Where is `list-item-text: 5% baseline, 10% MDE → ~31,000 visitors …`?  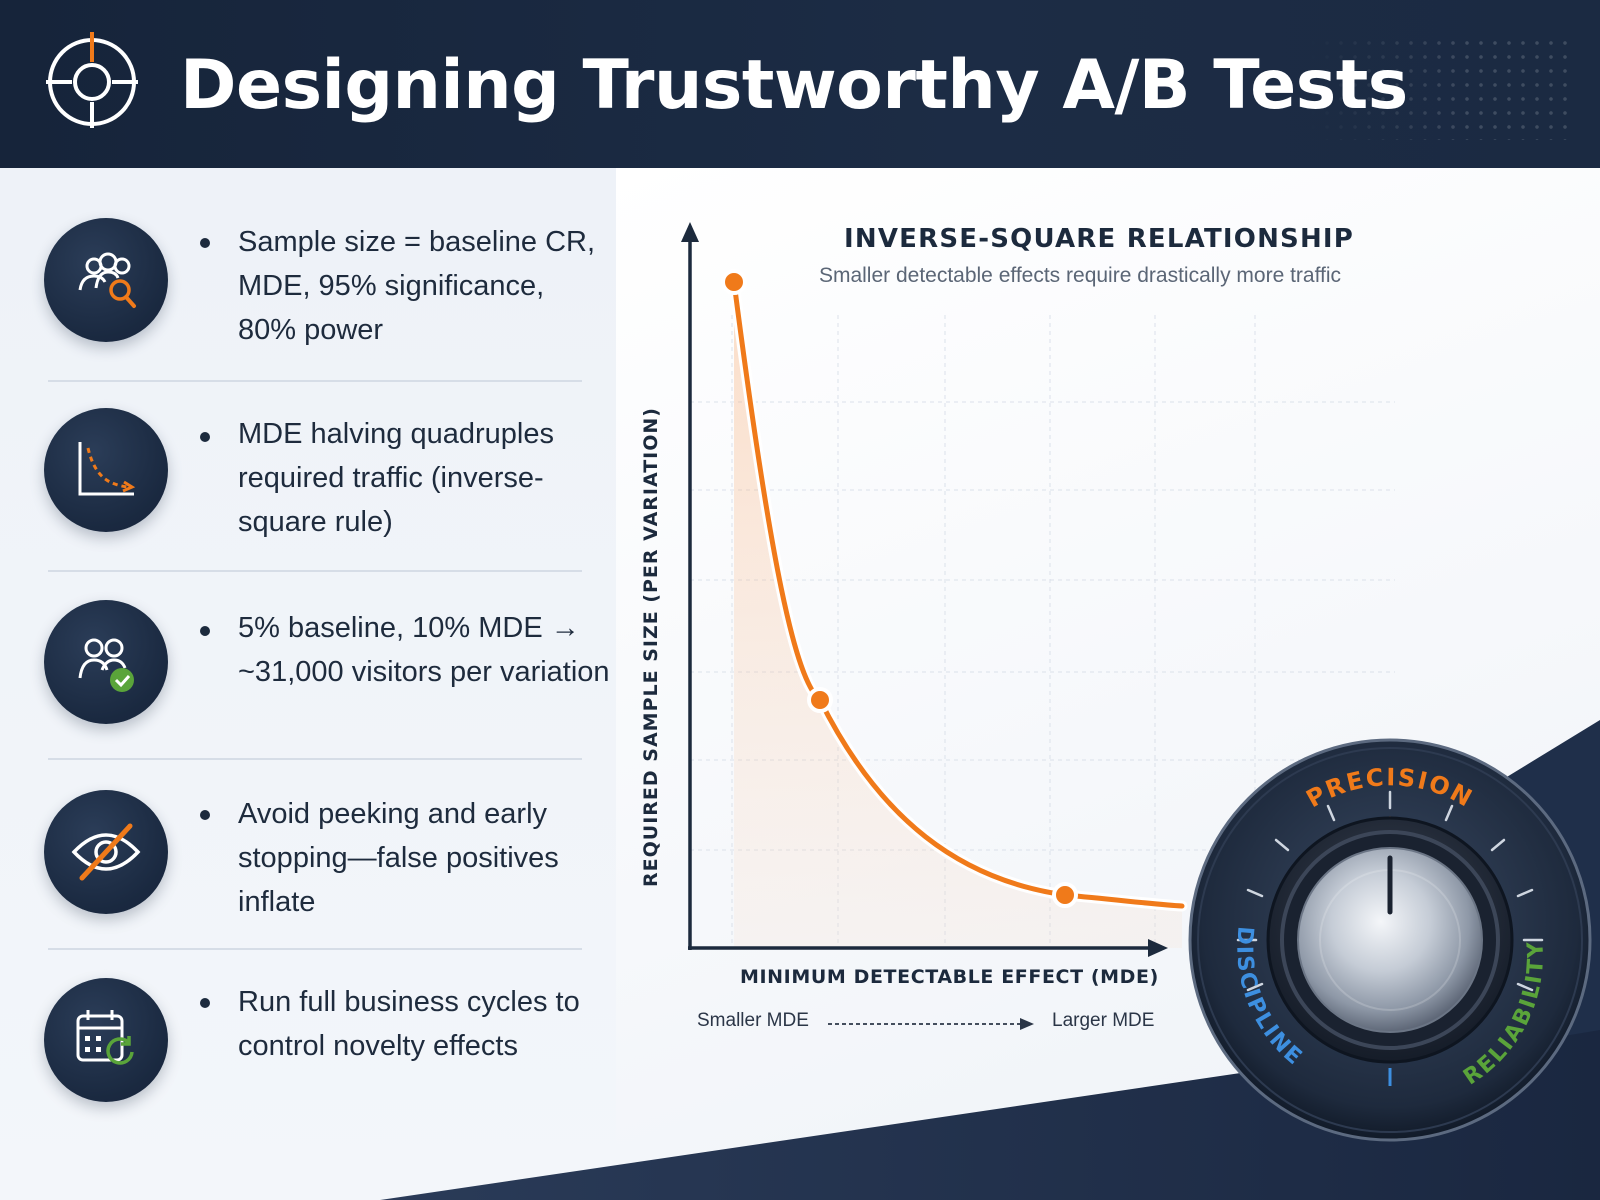
list-item-text: 5% baseline, 10% MDE → ~31,000 visitors … is located at coordinates (424, 650).